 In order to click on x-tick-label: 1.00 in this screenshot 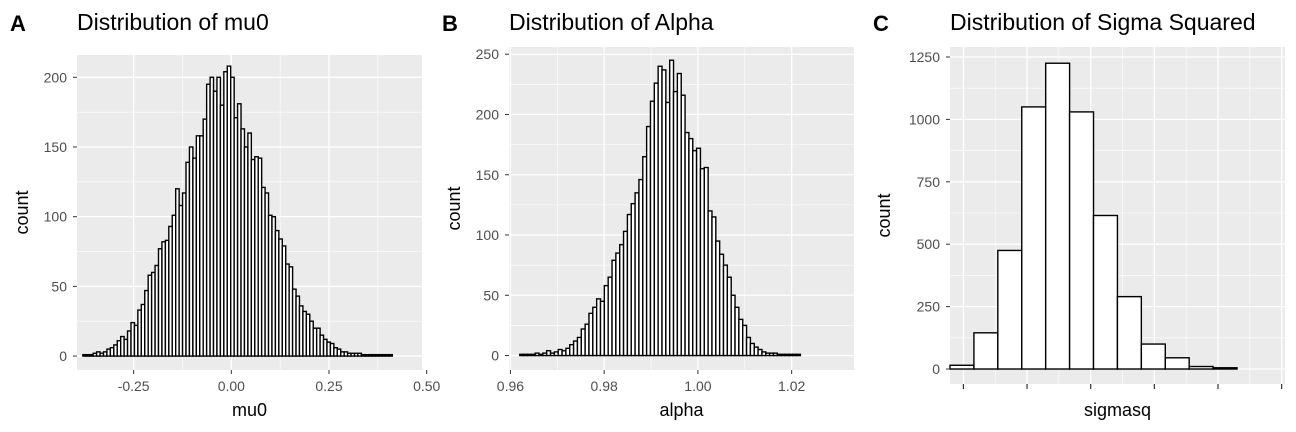, I will do `click(697, 386)`.